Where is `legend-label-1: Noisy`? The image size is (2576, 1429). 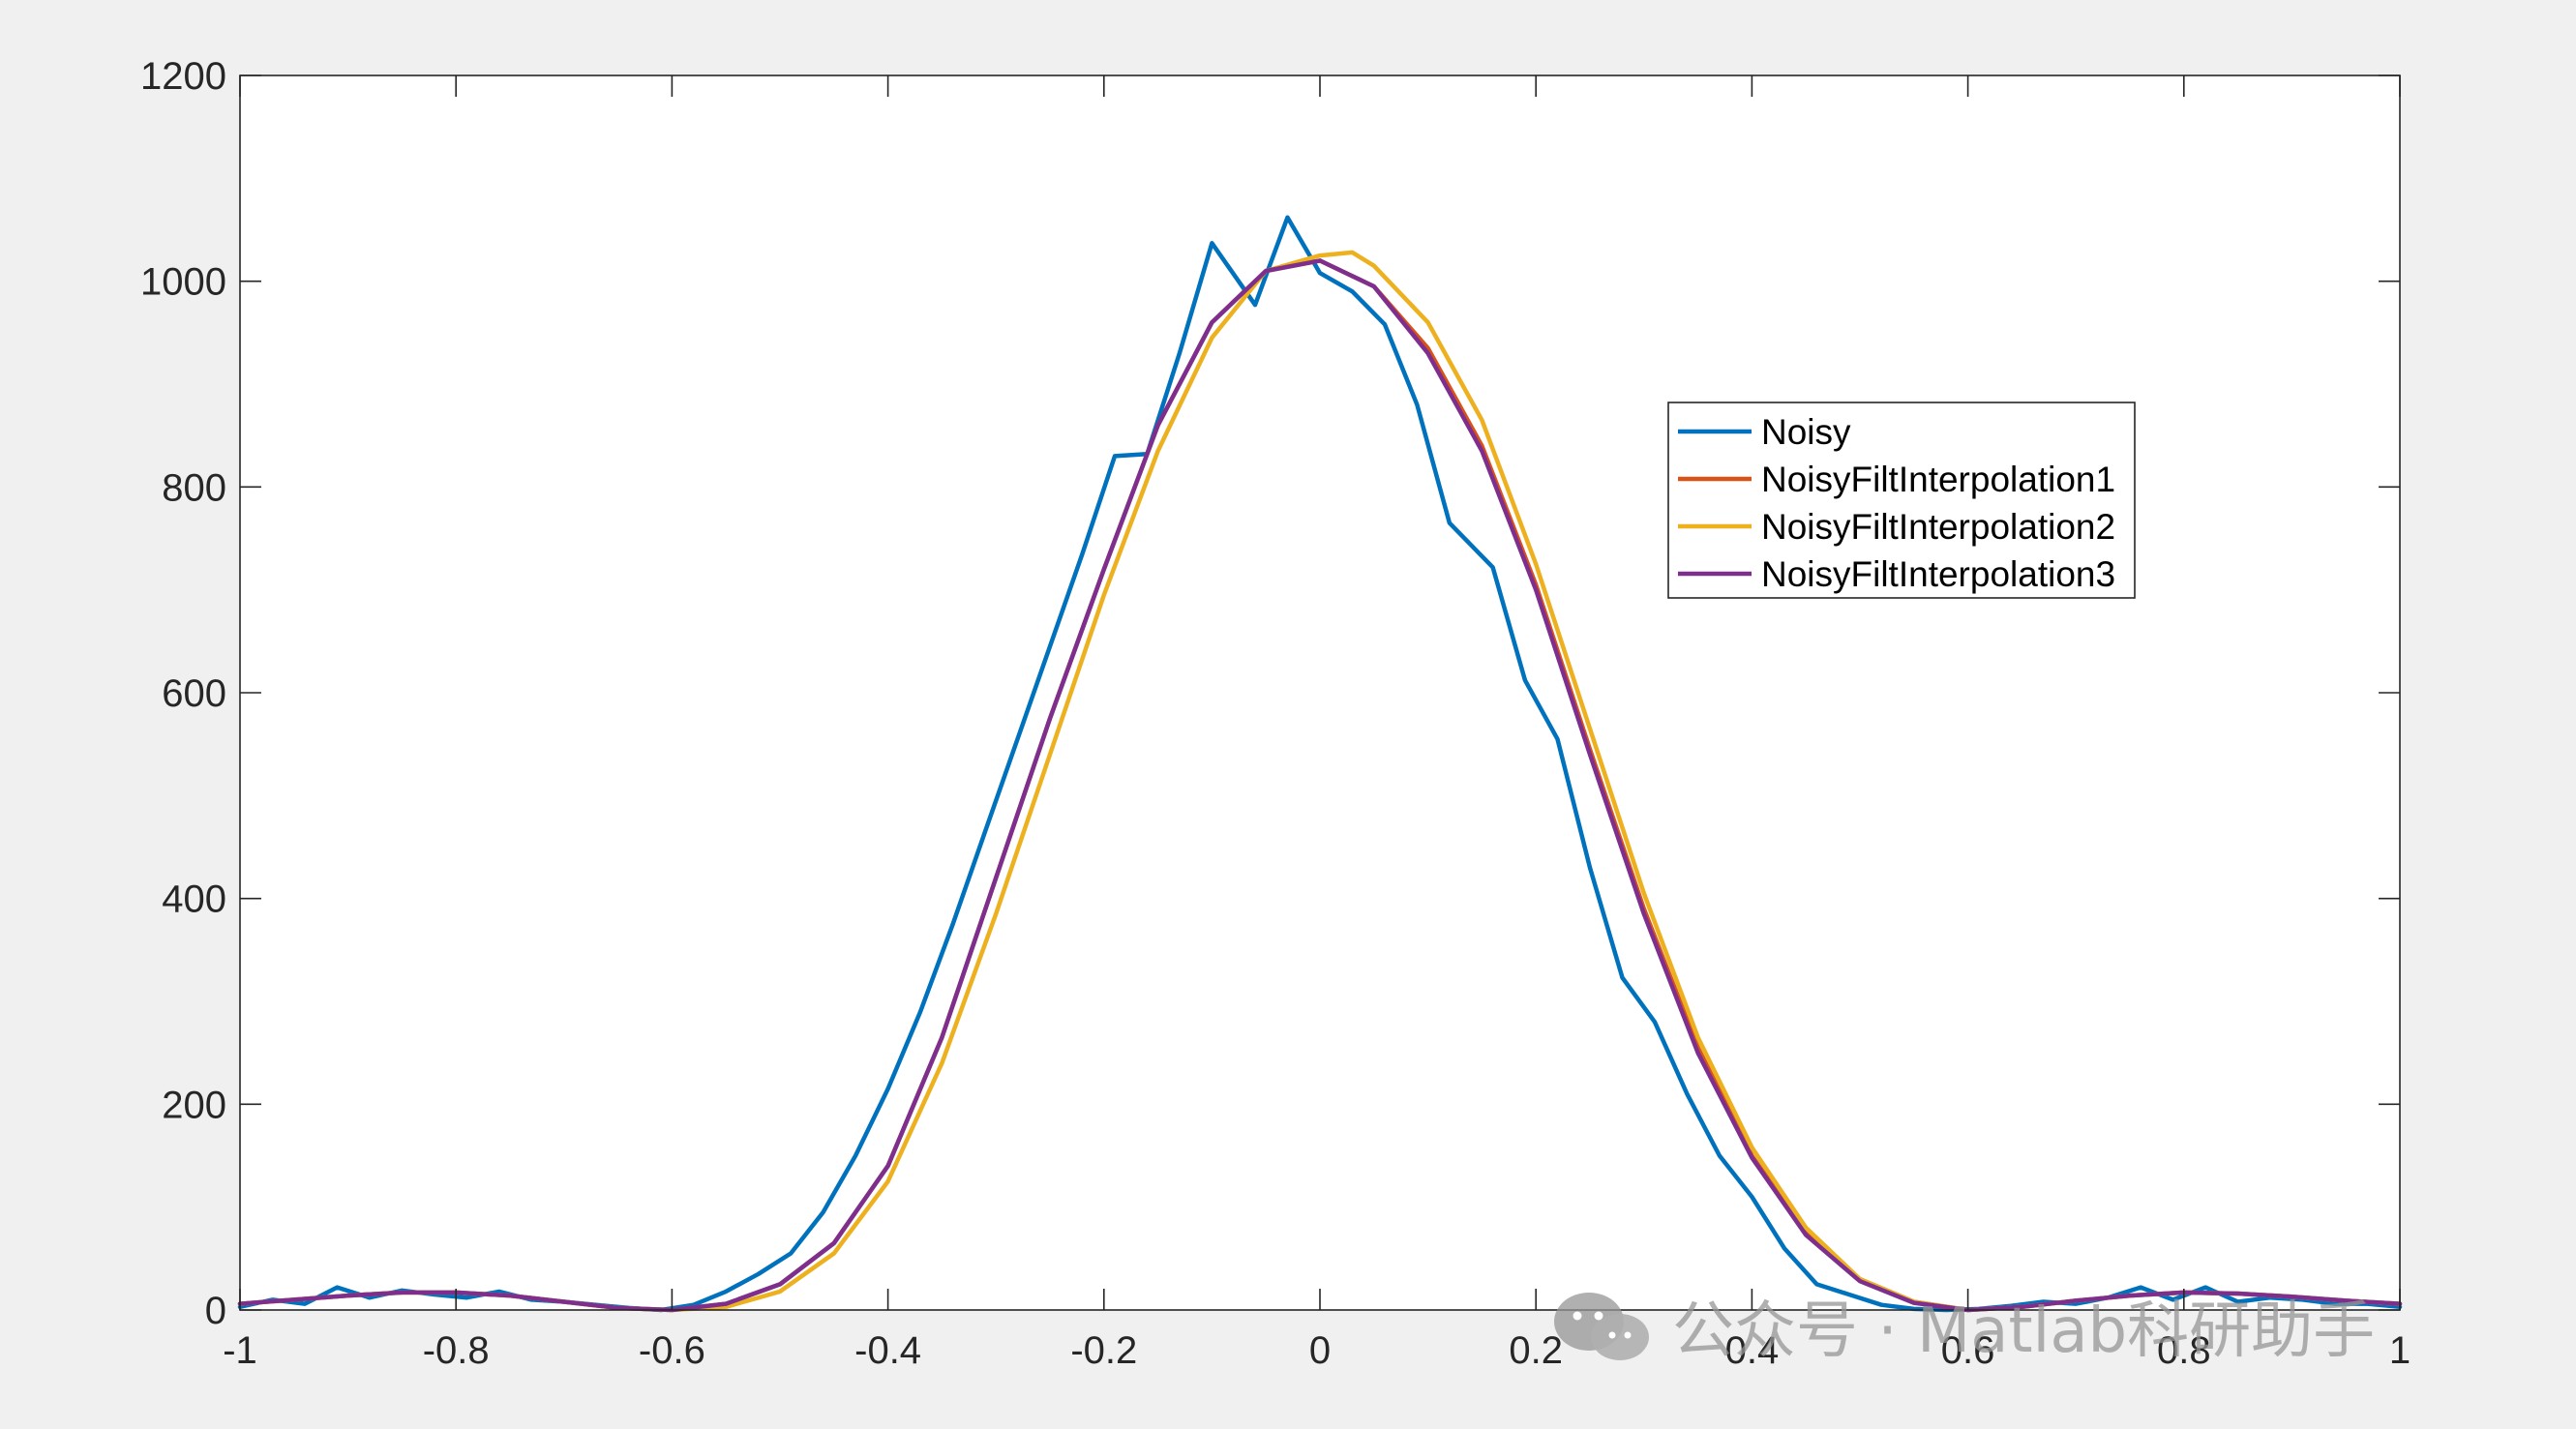
legend-label-1: Noisy is located at coordinates (1806, 432).